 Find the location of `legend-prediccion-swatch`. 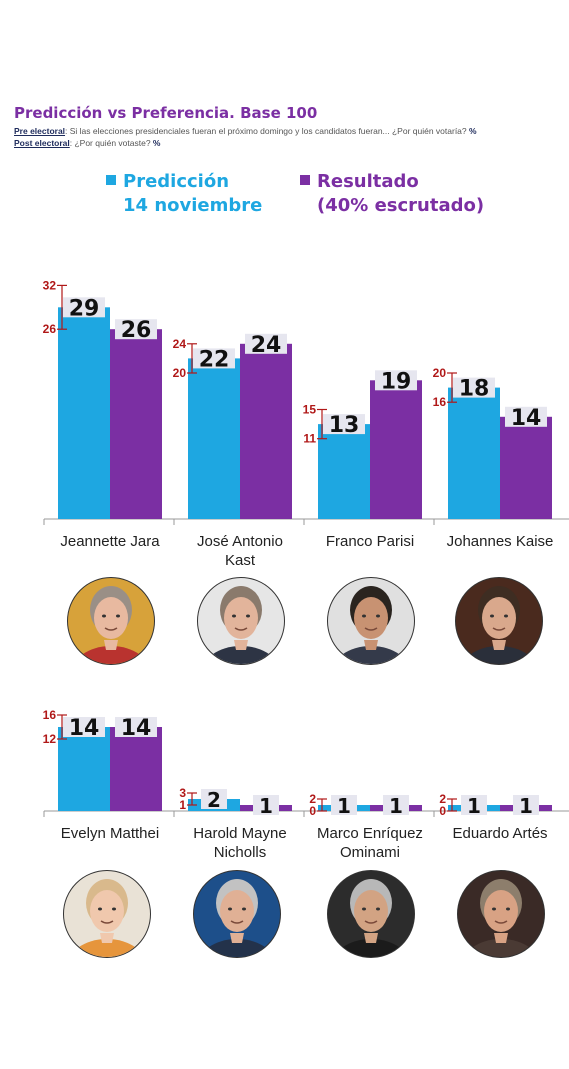

legend-prediccion-swatch is located at coordinates (111, 180).